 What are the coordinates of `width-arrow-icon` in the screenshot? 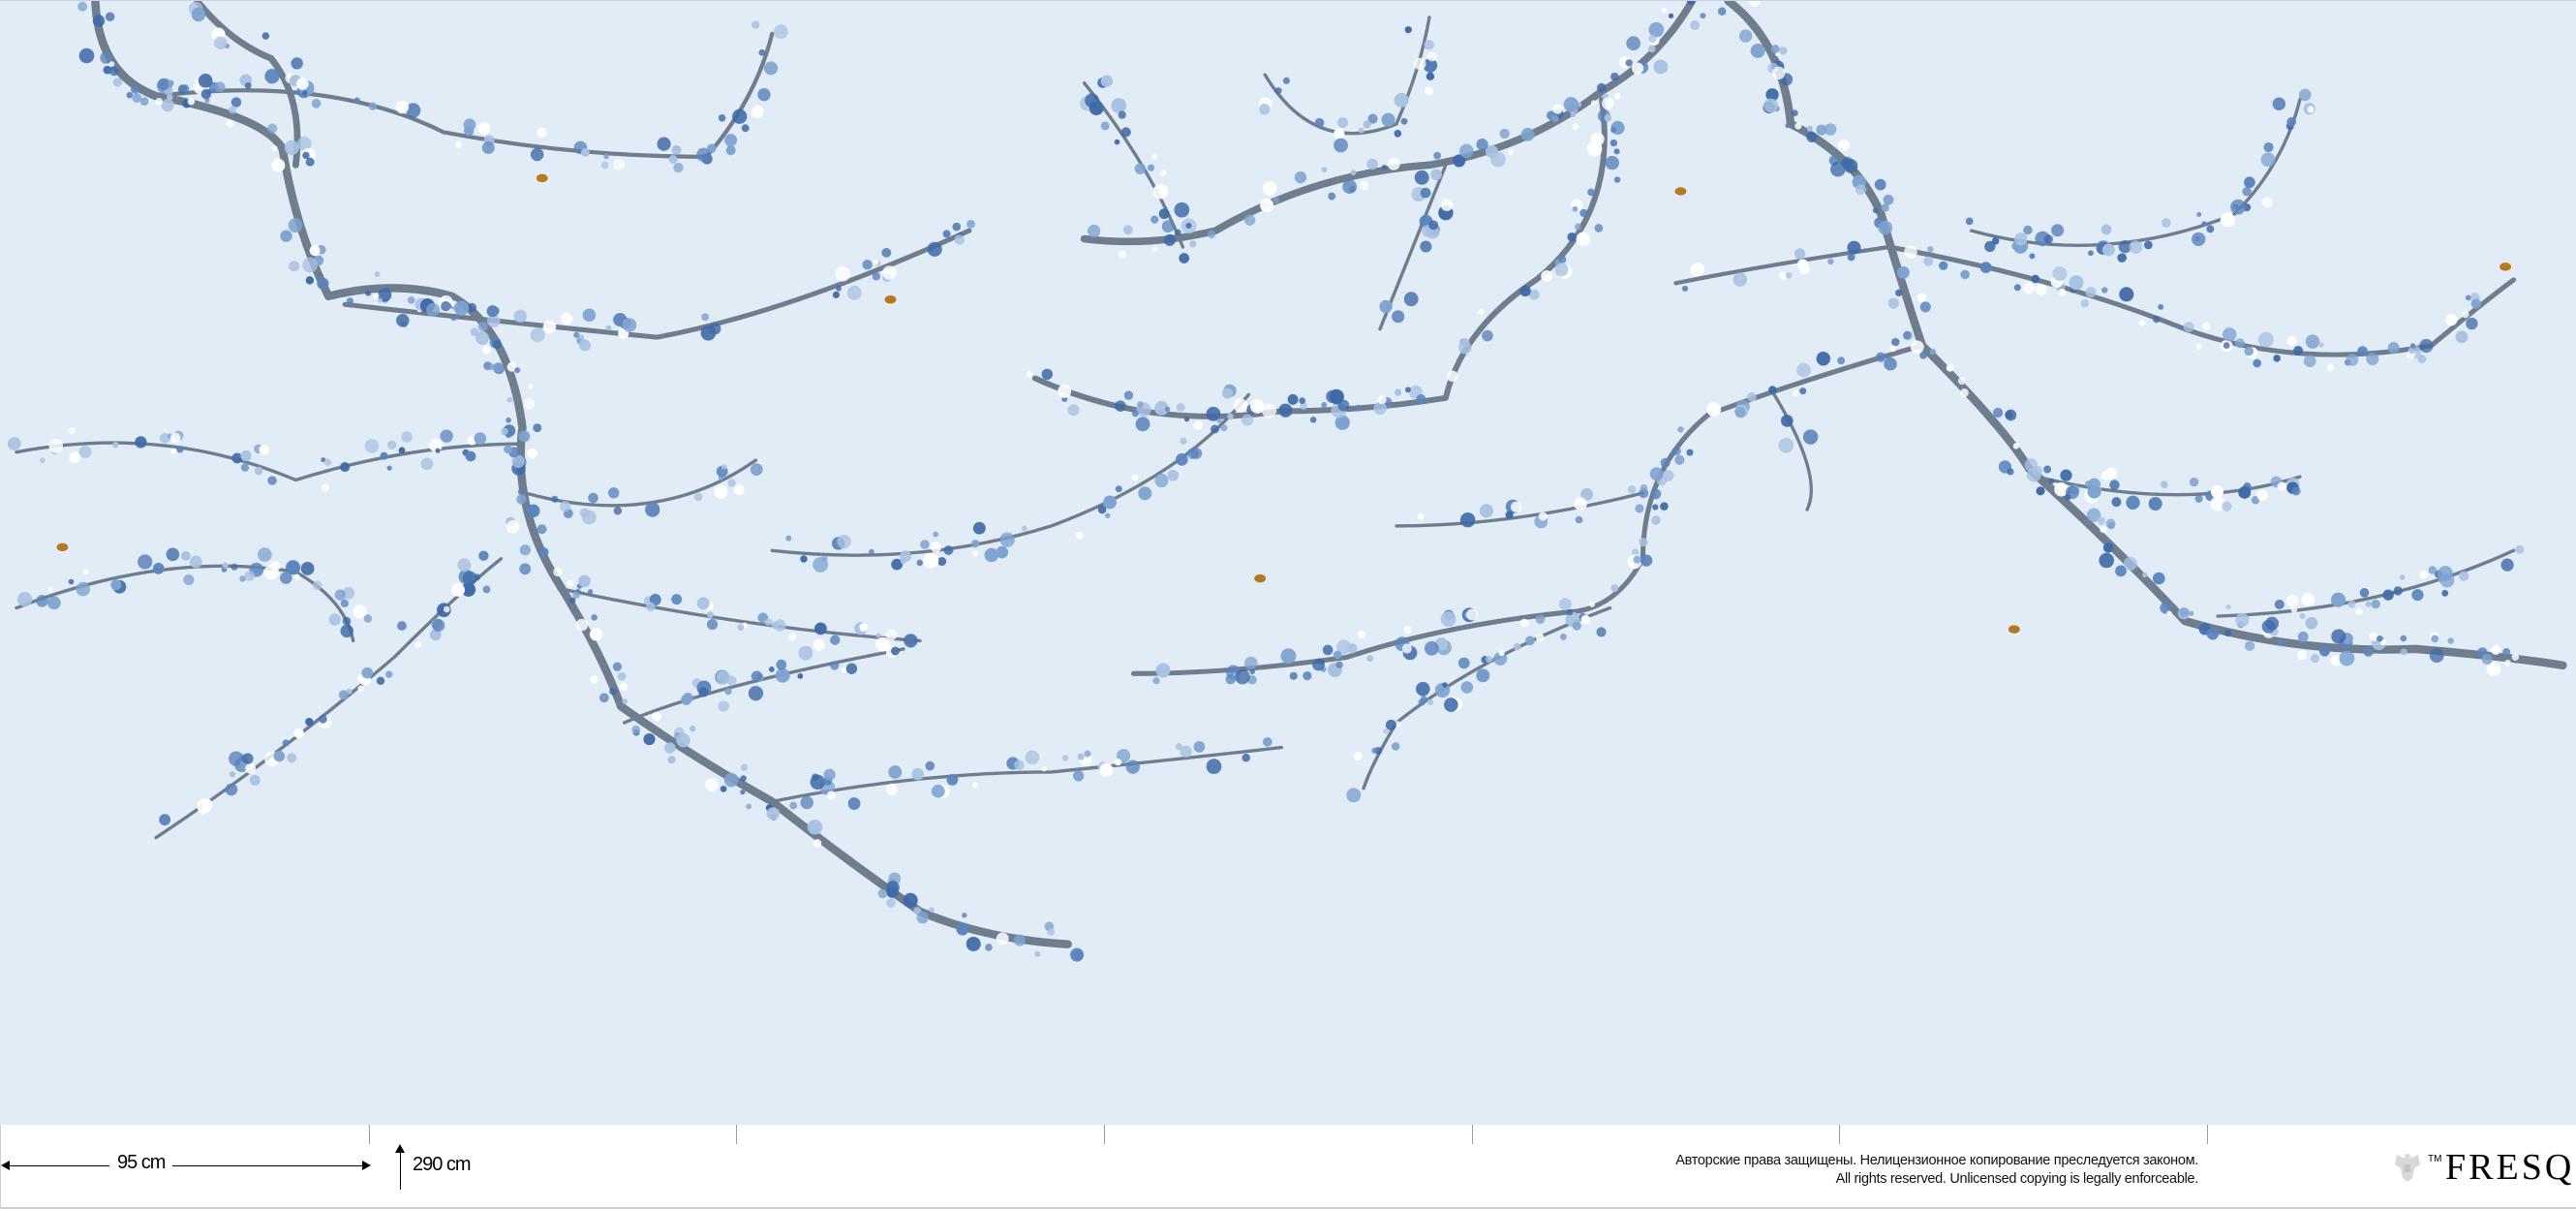 It's located at (186, 1165).